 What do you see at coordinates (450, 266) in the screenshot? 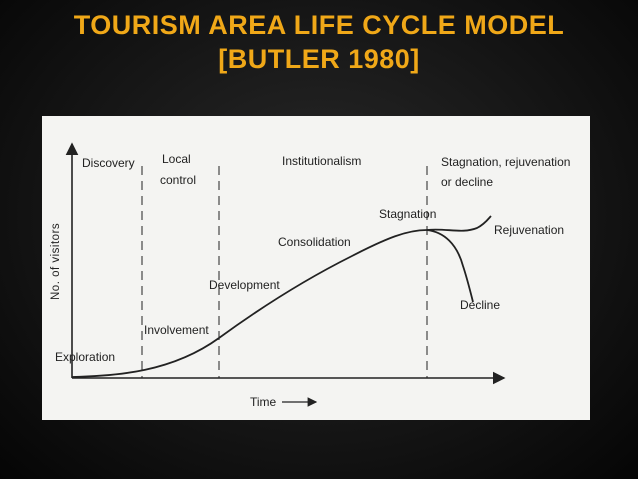
I see `decline-branch` at bounding box center [450, 266].